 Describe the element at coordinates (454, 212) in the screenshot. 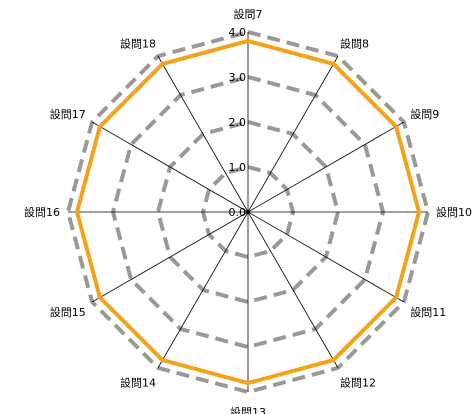

I see `category-label-3: 設問10` at that location.